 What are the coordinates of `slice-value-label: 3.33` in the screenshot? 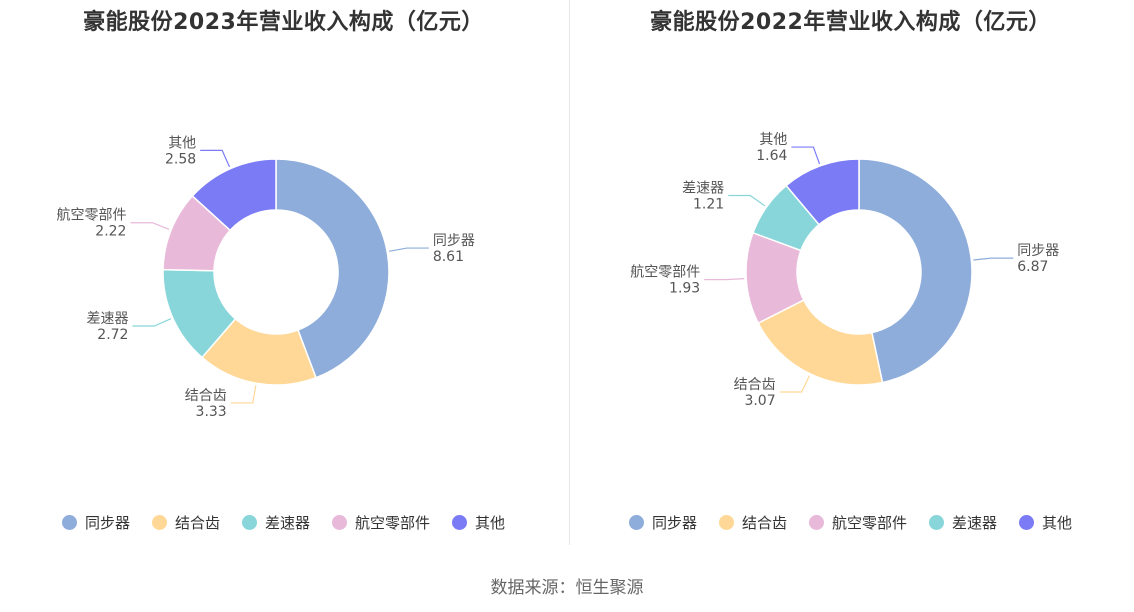 It's located at (211, 412).